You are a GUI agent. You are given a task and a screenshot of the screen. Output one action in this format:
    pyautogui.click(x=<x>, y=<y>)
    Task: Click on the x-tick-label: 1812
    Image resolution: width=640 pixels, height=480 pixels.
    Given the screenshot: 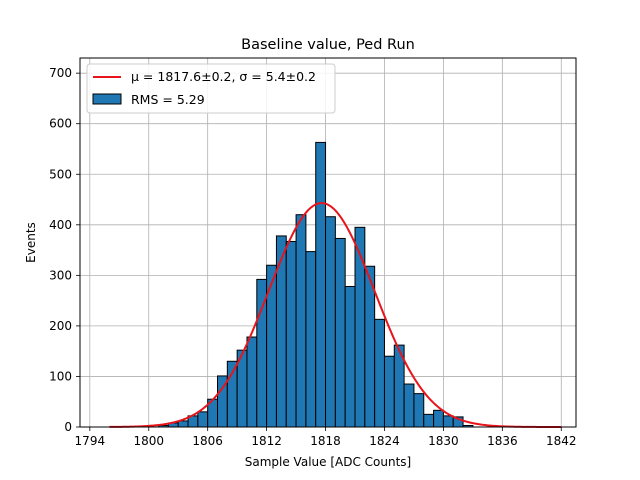 What is the action you would take?
    pyautogui.click(x=266, y=441)
    